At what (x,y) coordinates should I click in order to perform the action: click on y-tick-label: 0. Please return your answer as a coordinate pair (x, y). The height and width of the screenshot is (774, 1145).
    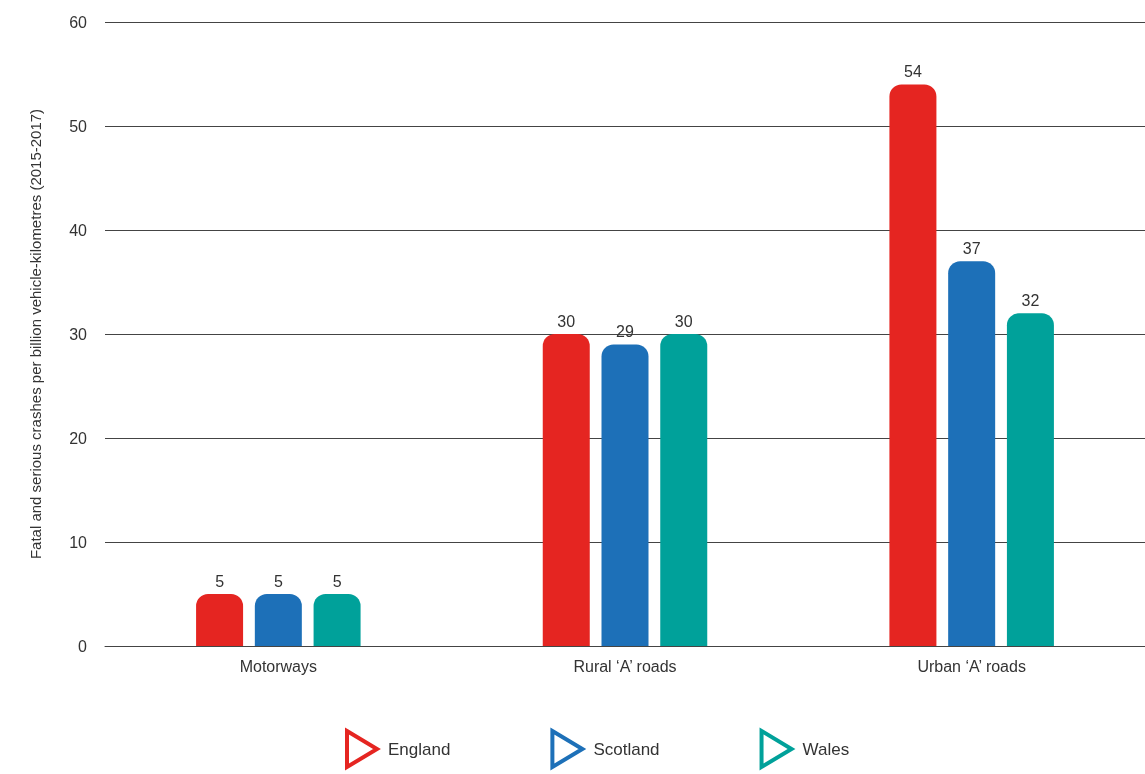
    Looking at the image, I should click on (83, 646).